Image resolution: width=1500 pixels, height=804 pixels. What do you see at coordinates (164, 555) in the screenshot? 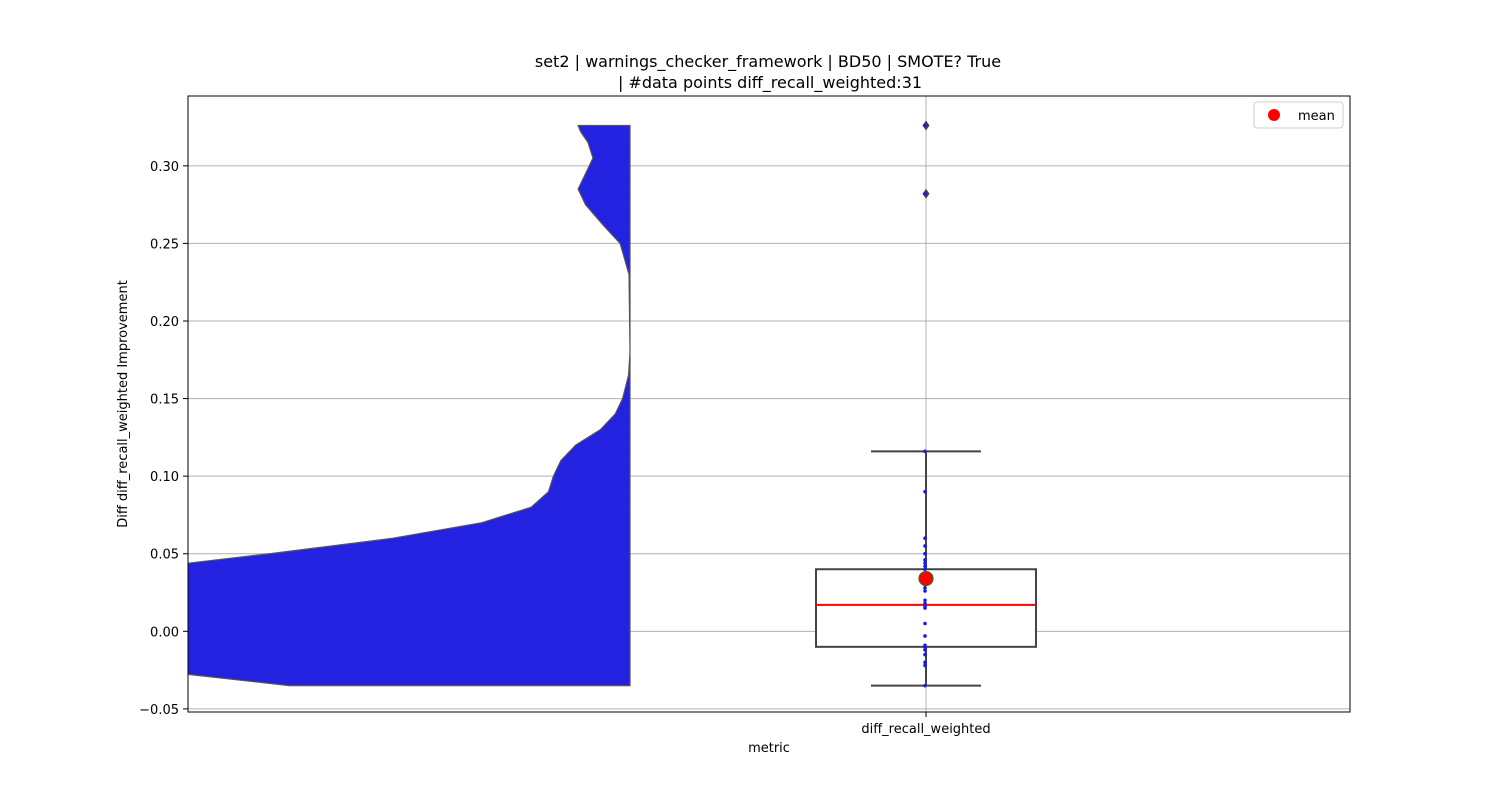
I see `y-tick-label: 0.05` at bounding box center [164, 555].